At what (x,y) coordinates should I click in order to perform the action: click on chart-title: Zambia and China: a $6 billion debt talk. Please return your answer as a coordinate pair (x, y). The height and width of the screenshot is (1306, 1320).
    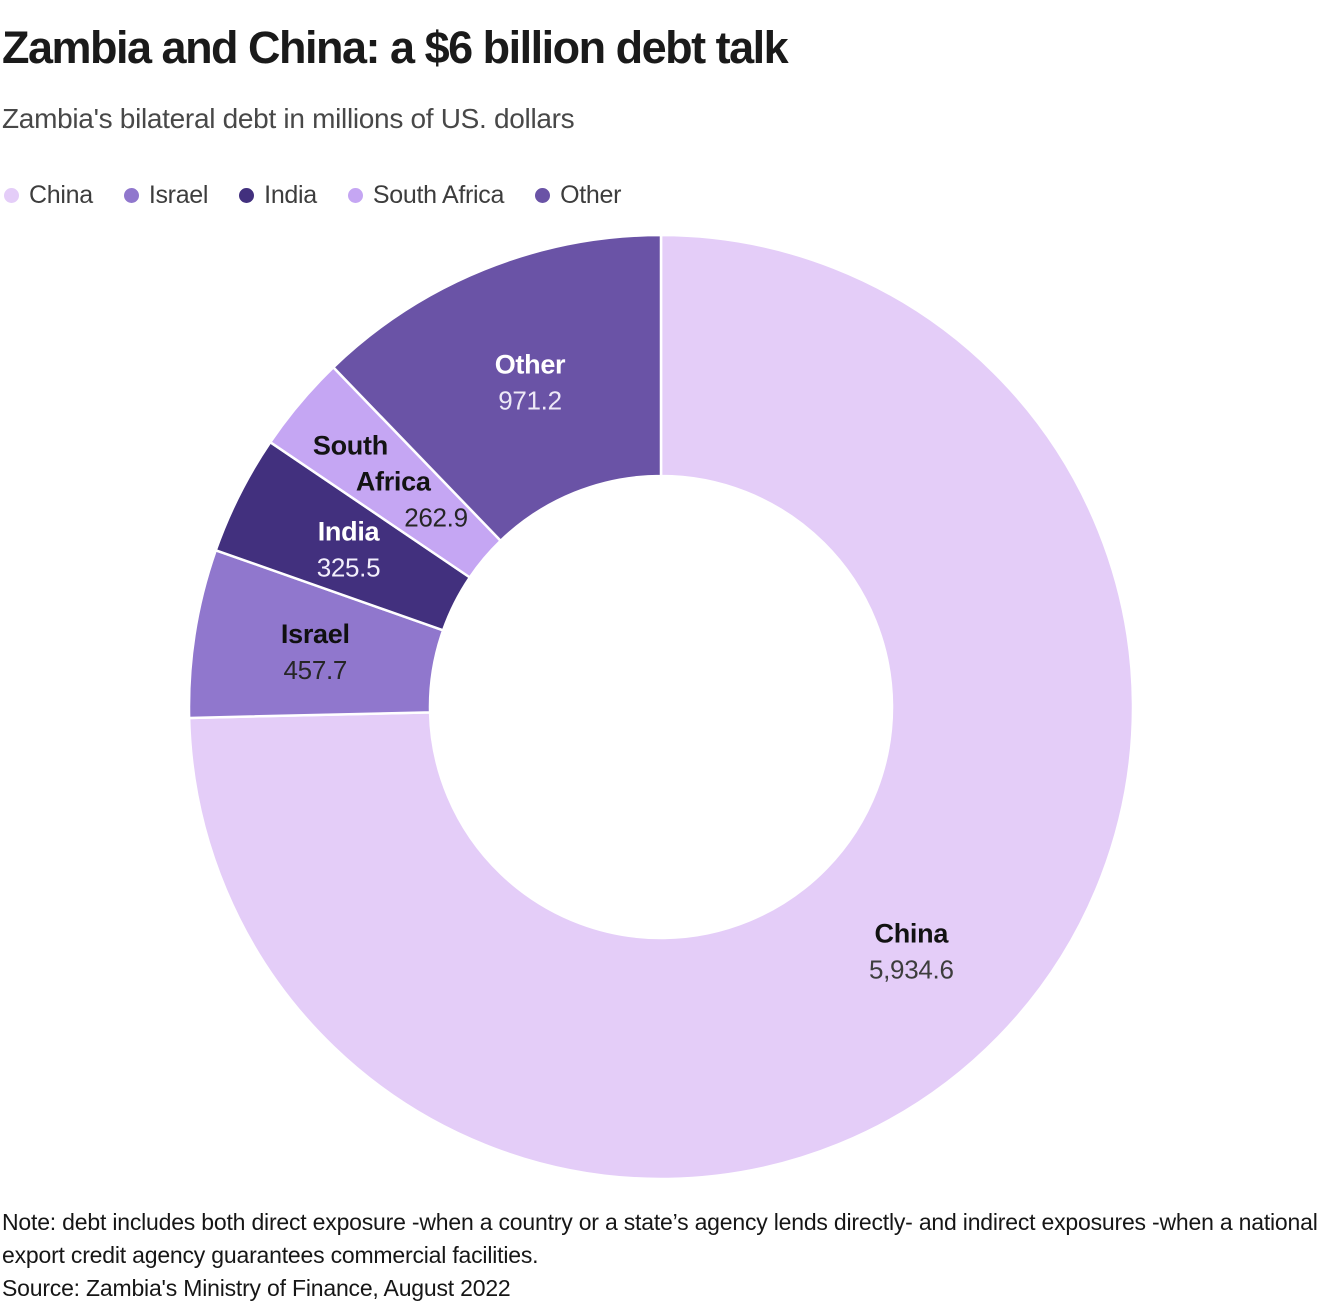
    Looking at the image, I should click on (395, 47).